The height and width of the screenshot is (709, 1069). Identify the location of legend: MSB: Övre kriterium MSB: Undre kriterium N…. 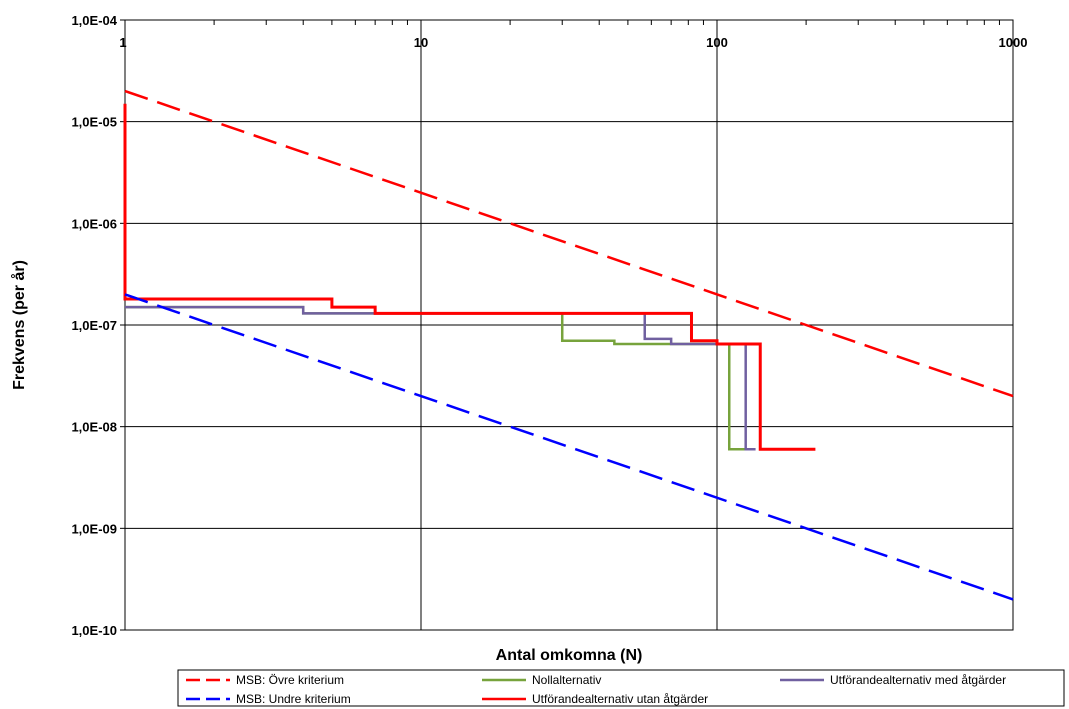
(596, 689).